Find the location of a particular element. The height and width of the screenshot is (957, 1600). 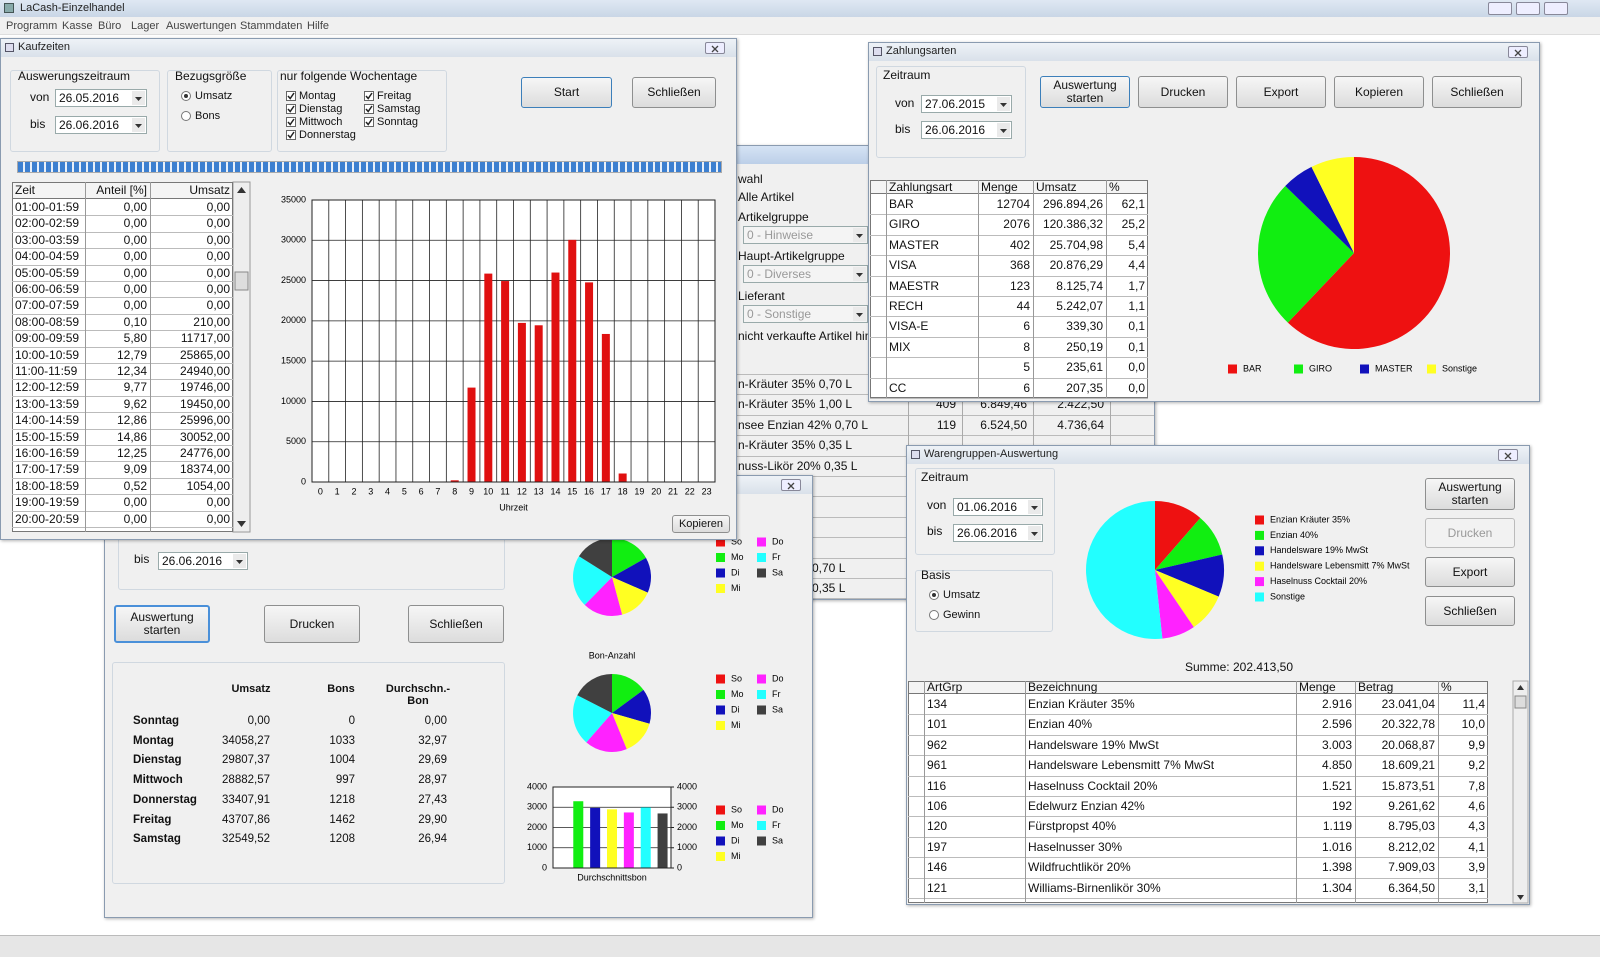

button: Start is located at coordinates (566, 92).